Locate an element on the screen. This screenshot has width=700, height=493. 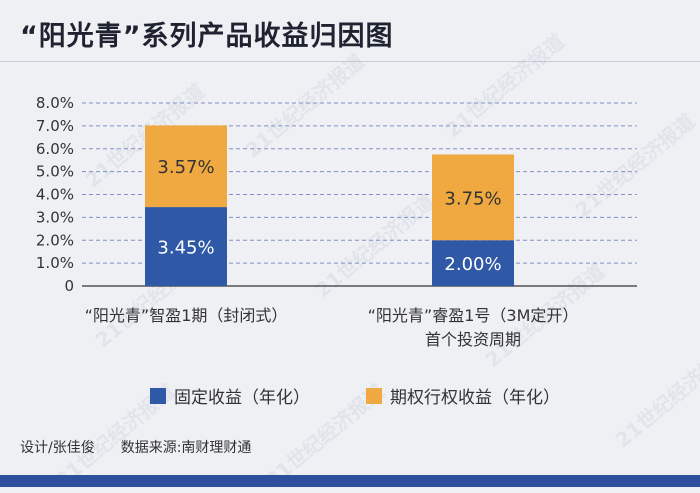
bar-value-label: 3.45% is located at coordinates (185, 248).